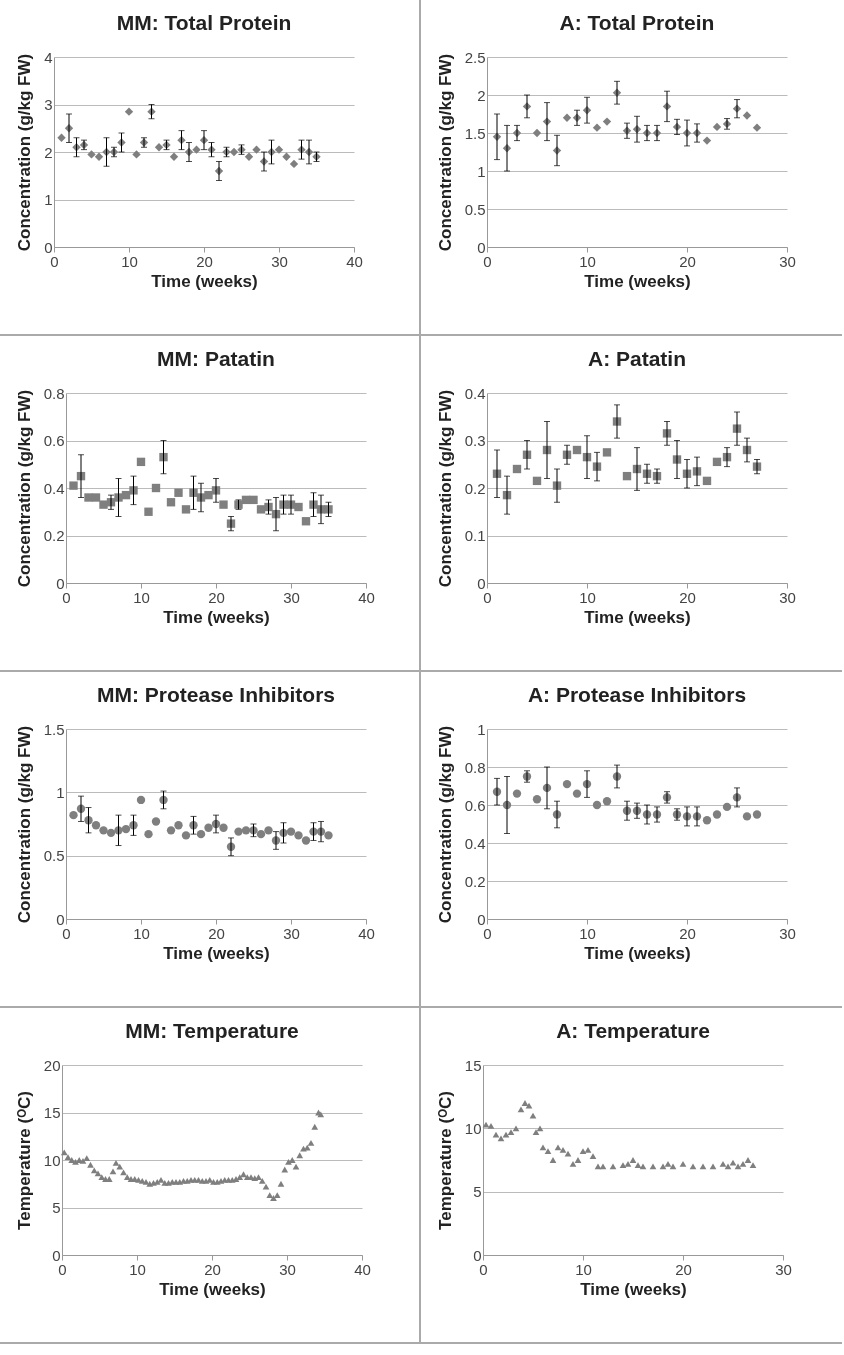 This screenshot has height=1355, width=844. Describe the element at coordinates (633, 1030) in the screenshot. I see `chart-title: A: Temperature` at that location.